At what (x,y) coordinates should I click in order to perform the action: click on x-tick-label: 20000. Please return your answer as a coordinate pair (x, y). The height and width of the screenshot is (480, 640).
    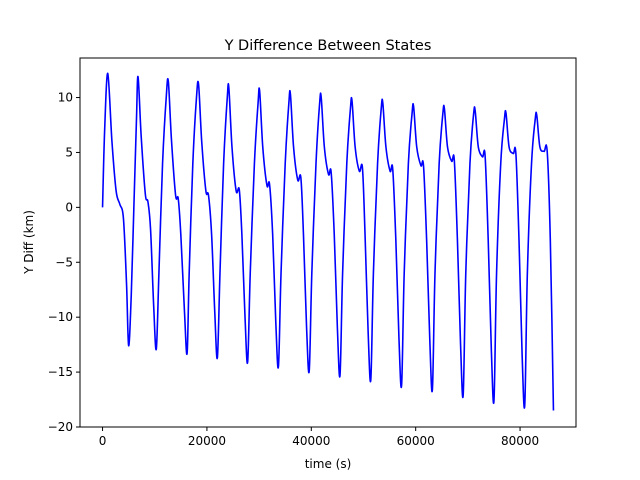
    Looking at the image, I should click on (207, 441).